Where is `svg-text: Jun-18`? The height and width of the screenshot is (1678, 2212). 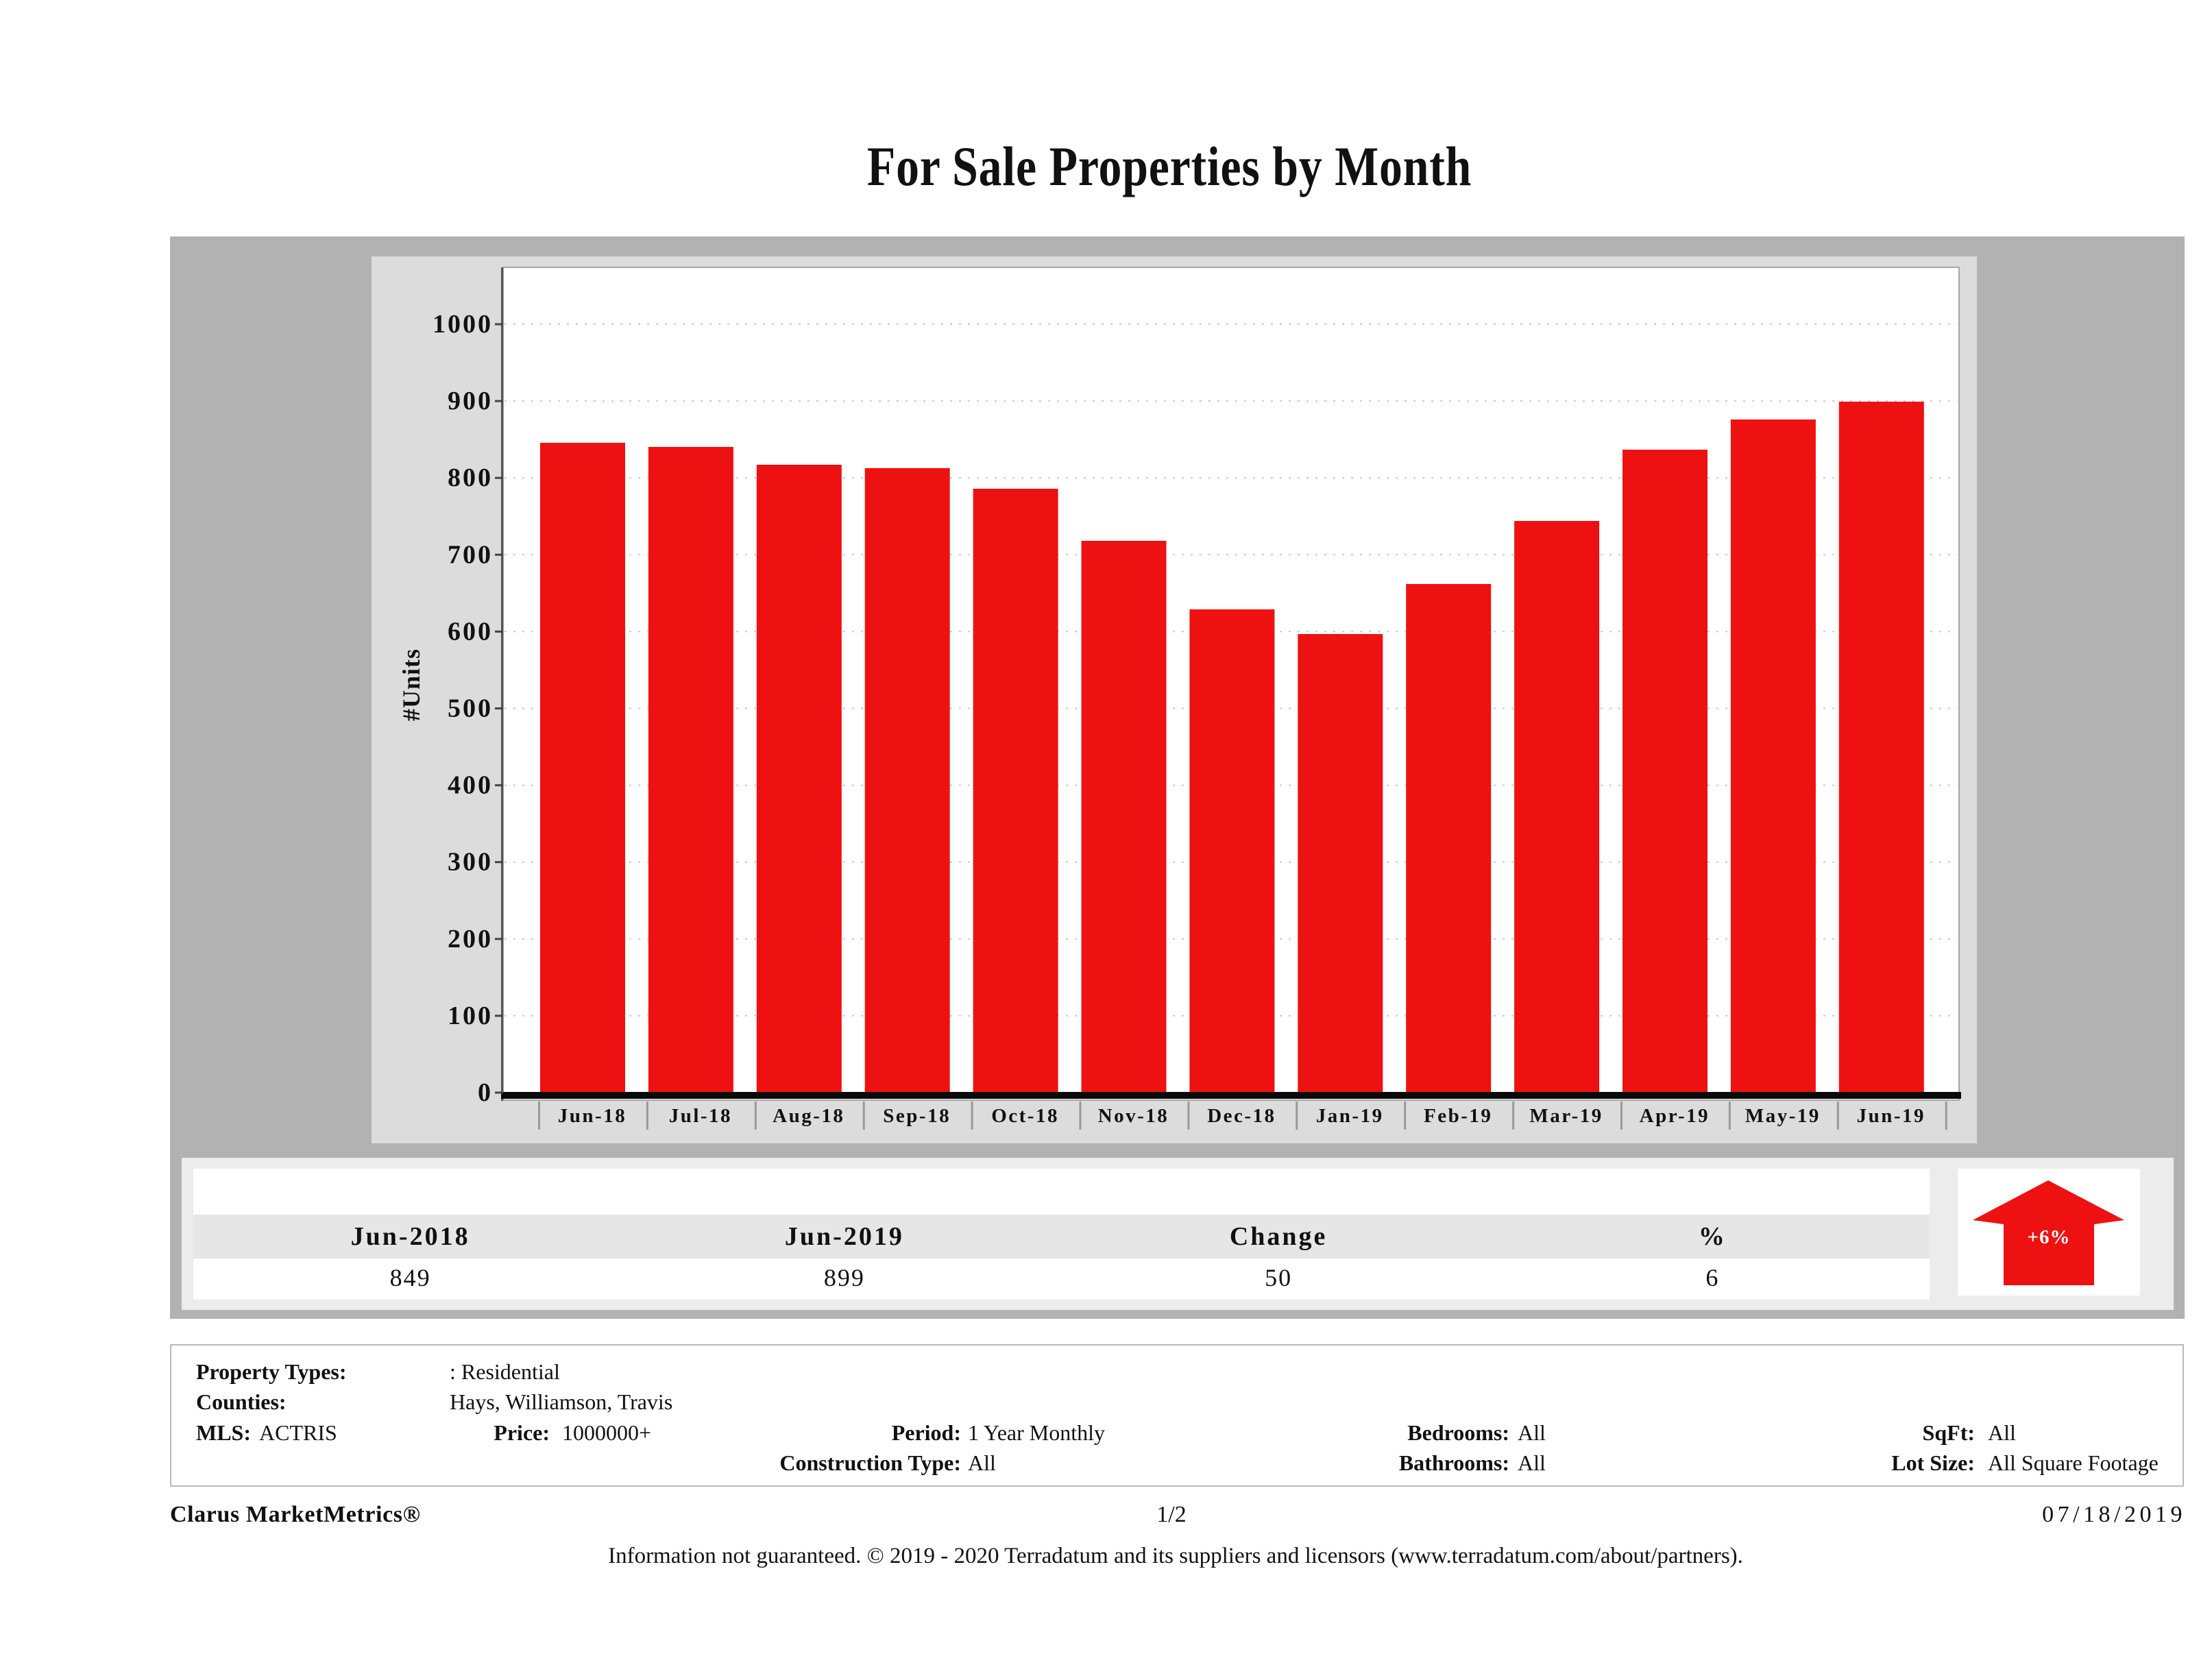
svg-text: Jun-18 is located at coordinates (592, 1116).